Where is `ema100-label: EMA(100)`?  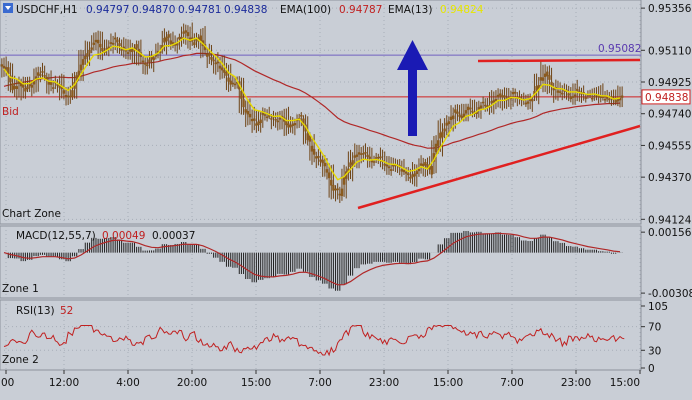 ema100-label: EMA(100) is located at coordinates (305, 10).